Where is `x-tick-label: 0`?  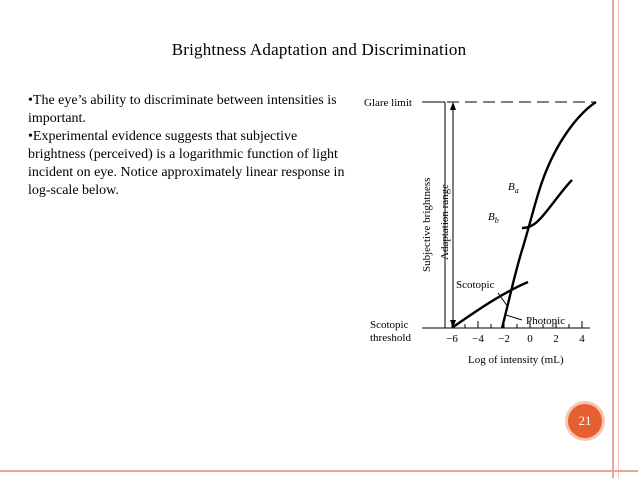
x-tick-label: 0 is located at coordinates (530, 339).